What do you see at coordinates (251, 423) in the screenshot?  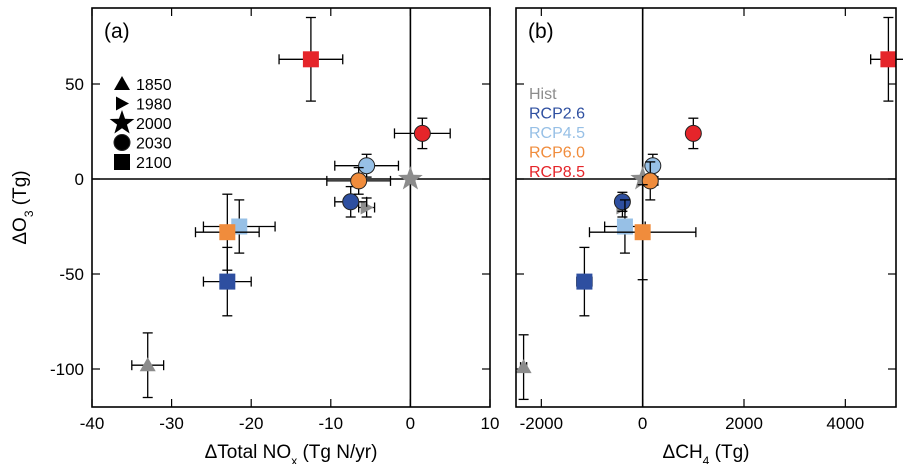 I see `x-tick-label: -20` at bounding box center [251, 423].